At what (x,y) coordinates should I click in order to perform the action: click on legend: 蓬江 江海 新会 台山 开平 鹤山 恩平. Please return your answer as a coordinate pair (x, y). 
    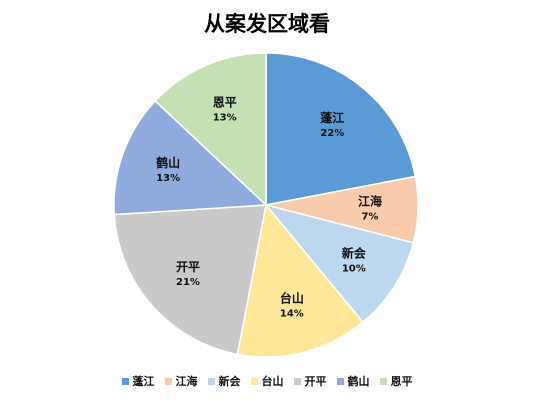
    Looking at the image, I should click on (267, 381).